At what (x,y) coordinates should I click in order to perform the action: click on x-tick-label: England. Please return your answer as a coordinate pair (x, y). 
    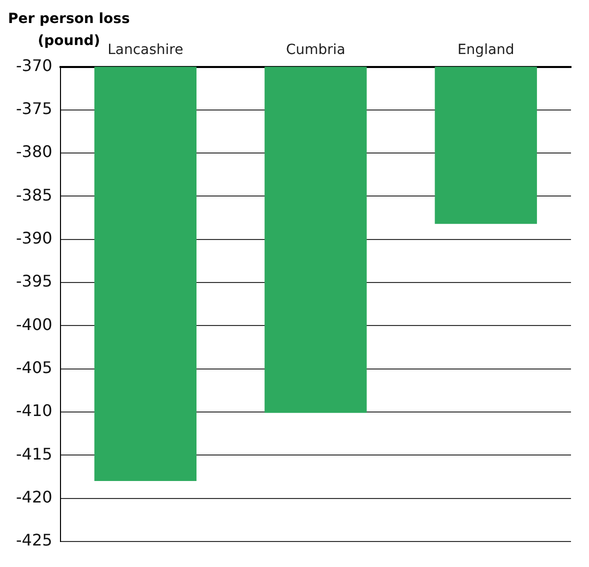
    Looking at the image, I should click on (485, 50).